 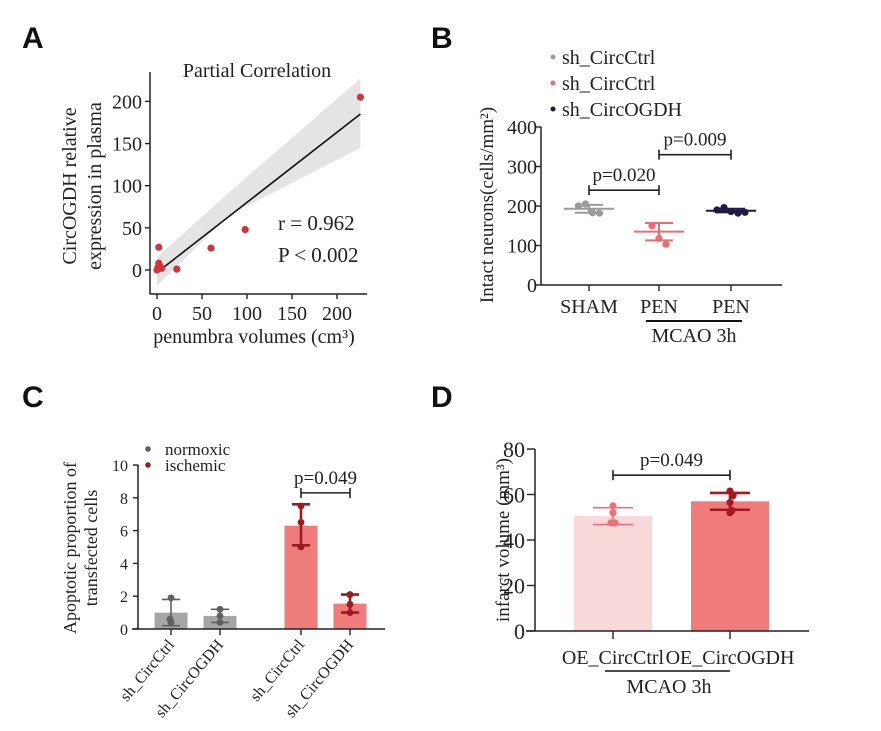 I want to click on a-x-tick-label: 50, so click(x=202, y=314).